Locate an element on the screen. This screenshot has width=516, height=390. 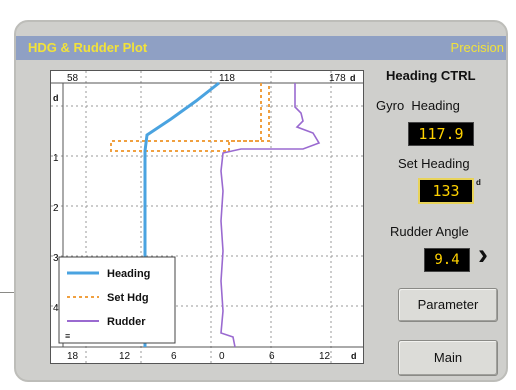
gyro-heading-value: 117.9 is located at coordinates (441, 134).